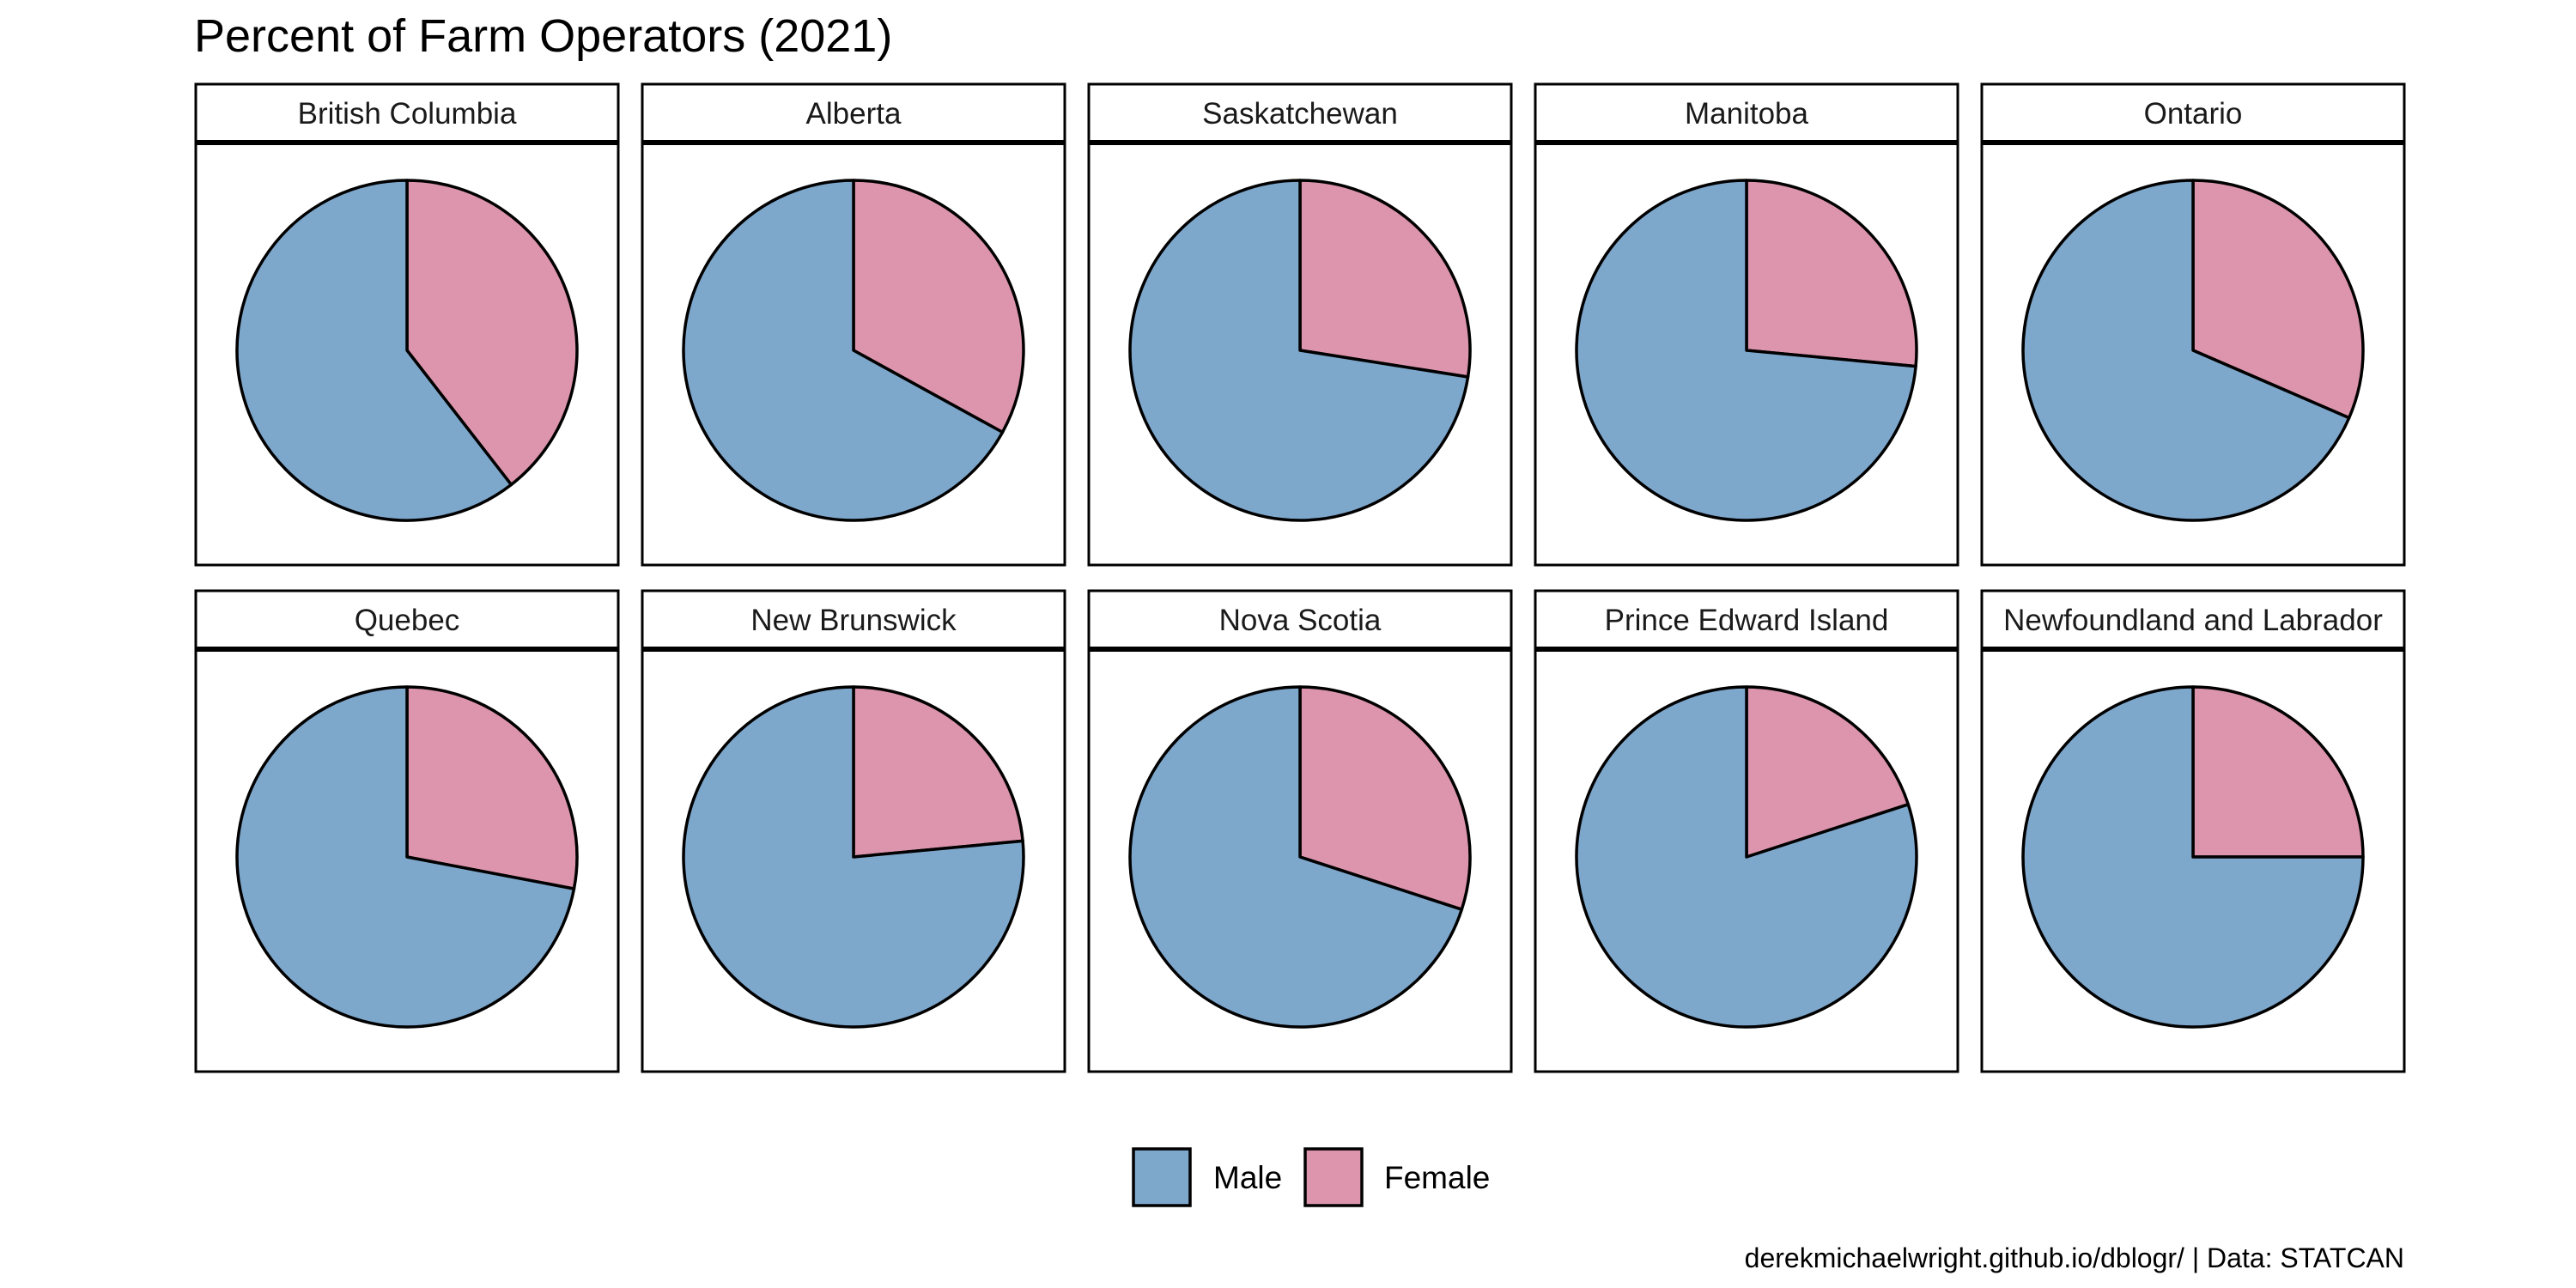 Image resolution: width=2576 pixels, height=1288 pixels. I want to click on strip-label: Prince Edward Island, so click(1747, 620).